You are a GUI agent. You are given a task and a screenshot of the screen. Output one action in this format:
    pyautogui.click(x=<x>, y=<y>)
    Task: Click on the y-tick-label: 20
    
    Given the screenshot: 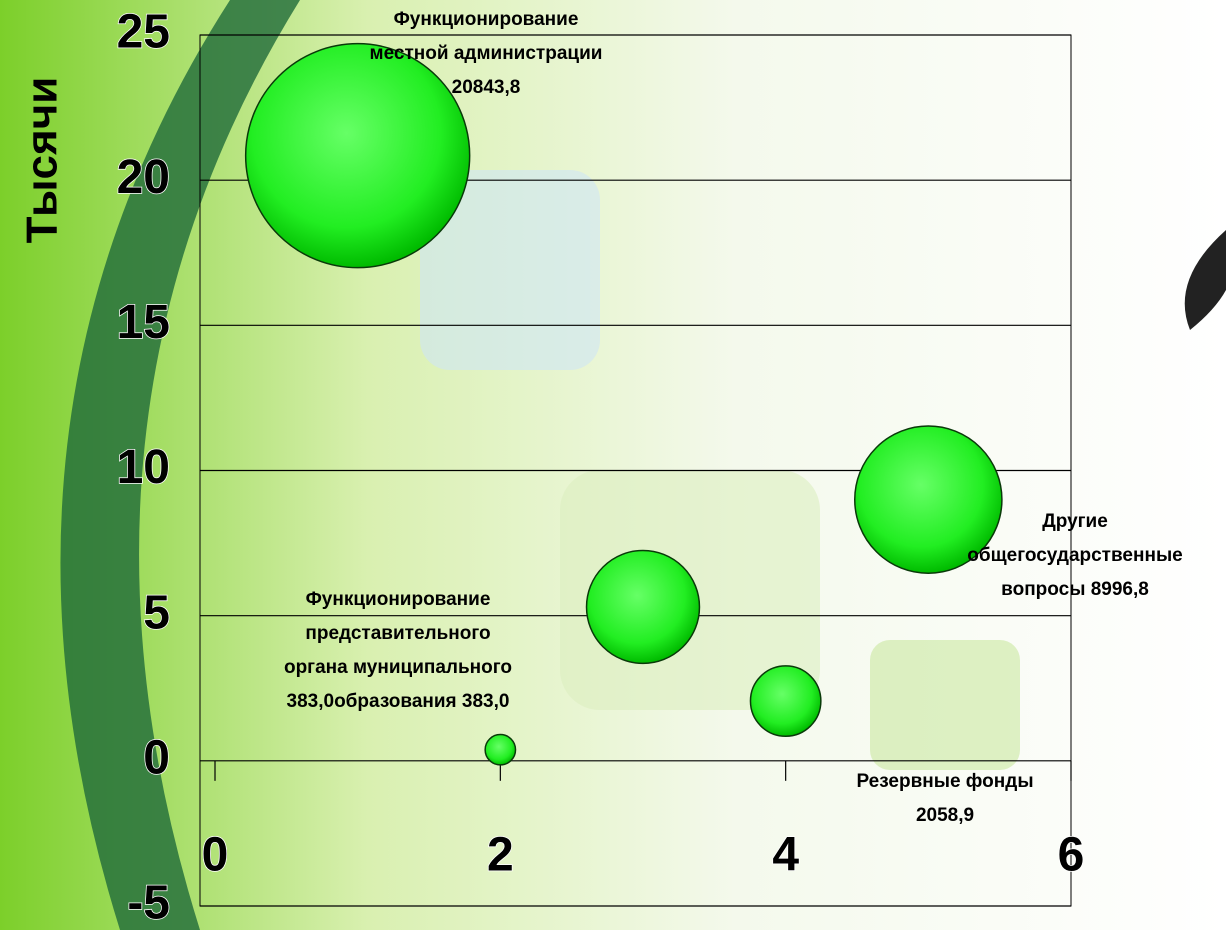 What is the action you would take?
    pyautogui.click(x=143, y=177)
    